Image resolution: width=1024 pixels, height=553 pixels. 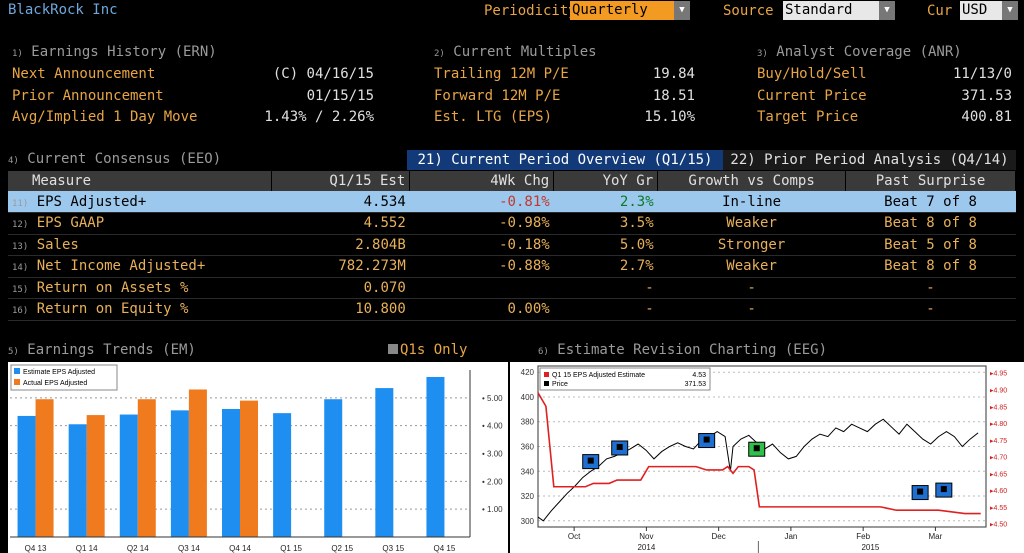 What do you see at coordinates (17, 382) in the screenshot?
I see `legend-actual-swatch` at bounding box center [17, 382].